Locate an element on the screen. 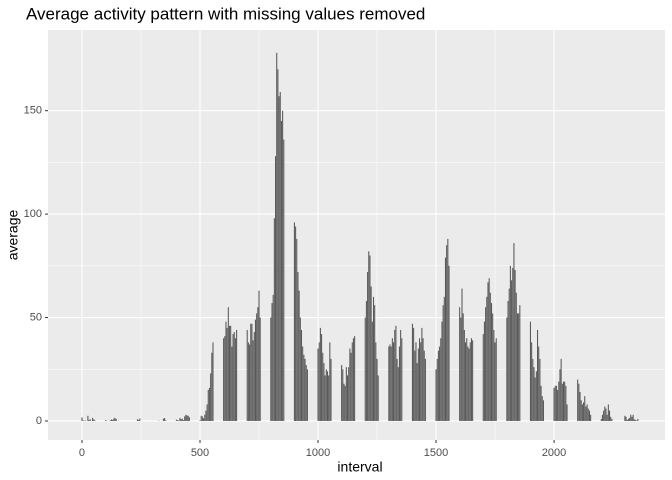 Image resolution: width=672 pixels, height=480 pixels. y-tick-label: 150 is located at coordinates (33, 111).